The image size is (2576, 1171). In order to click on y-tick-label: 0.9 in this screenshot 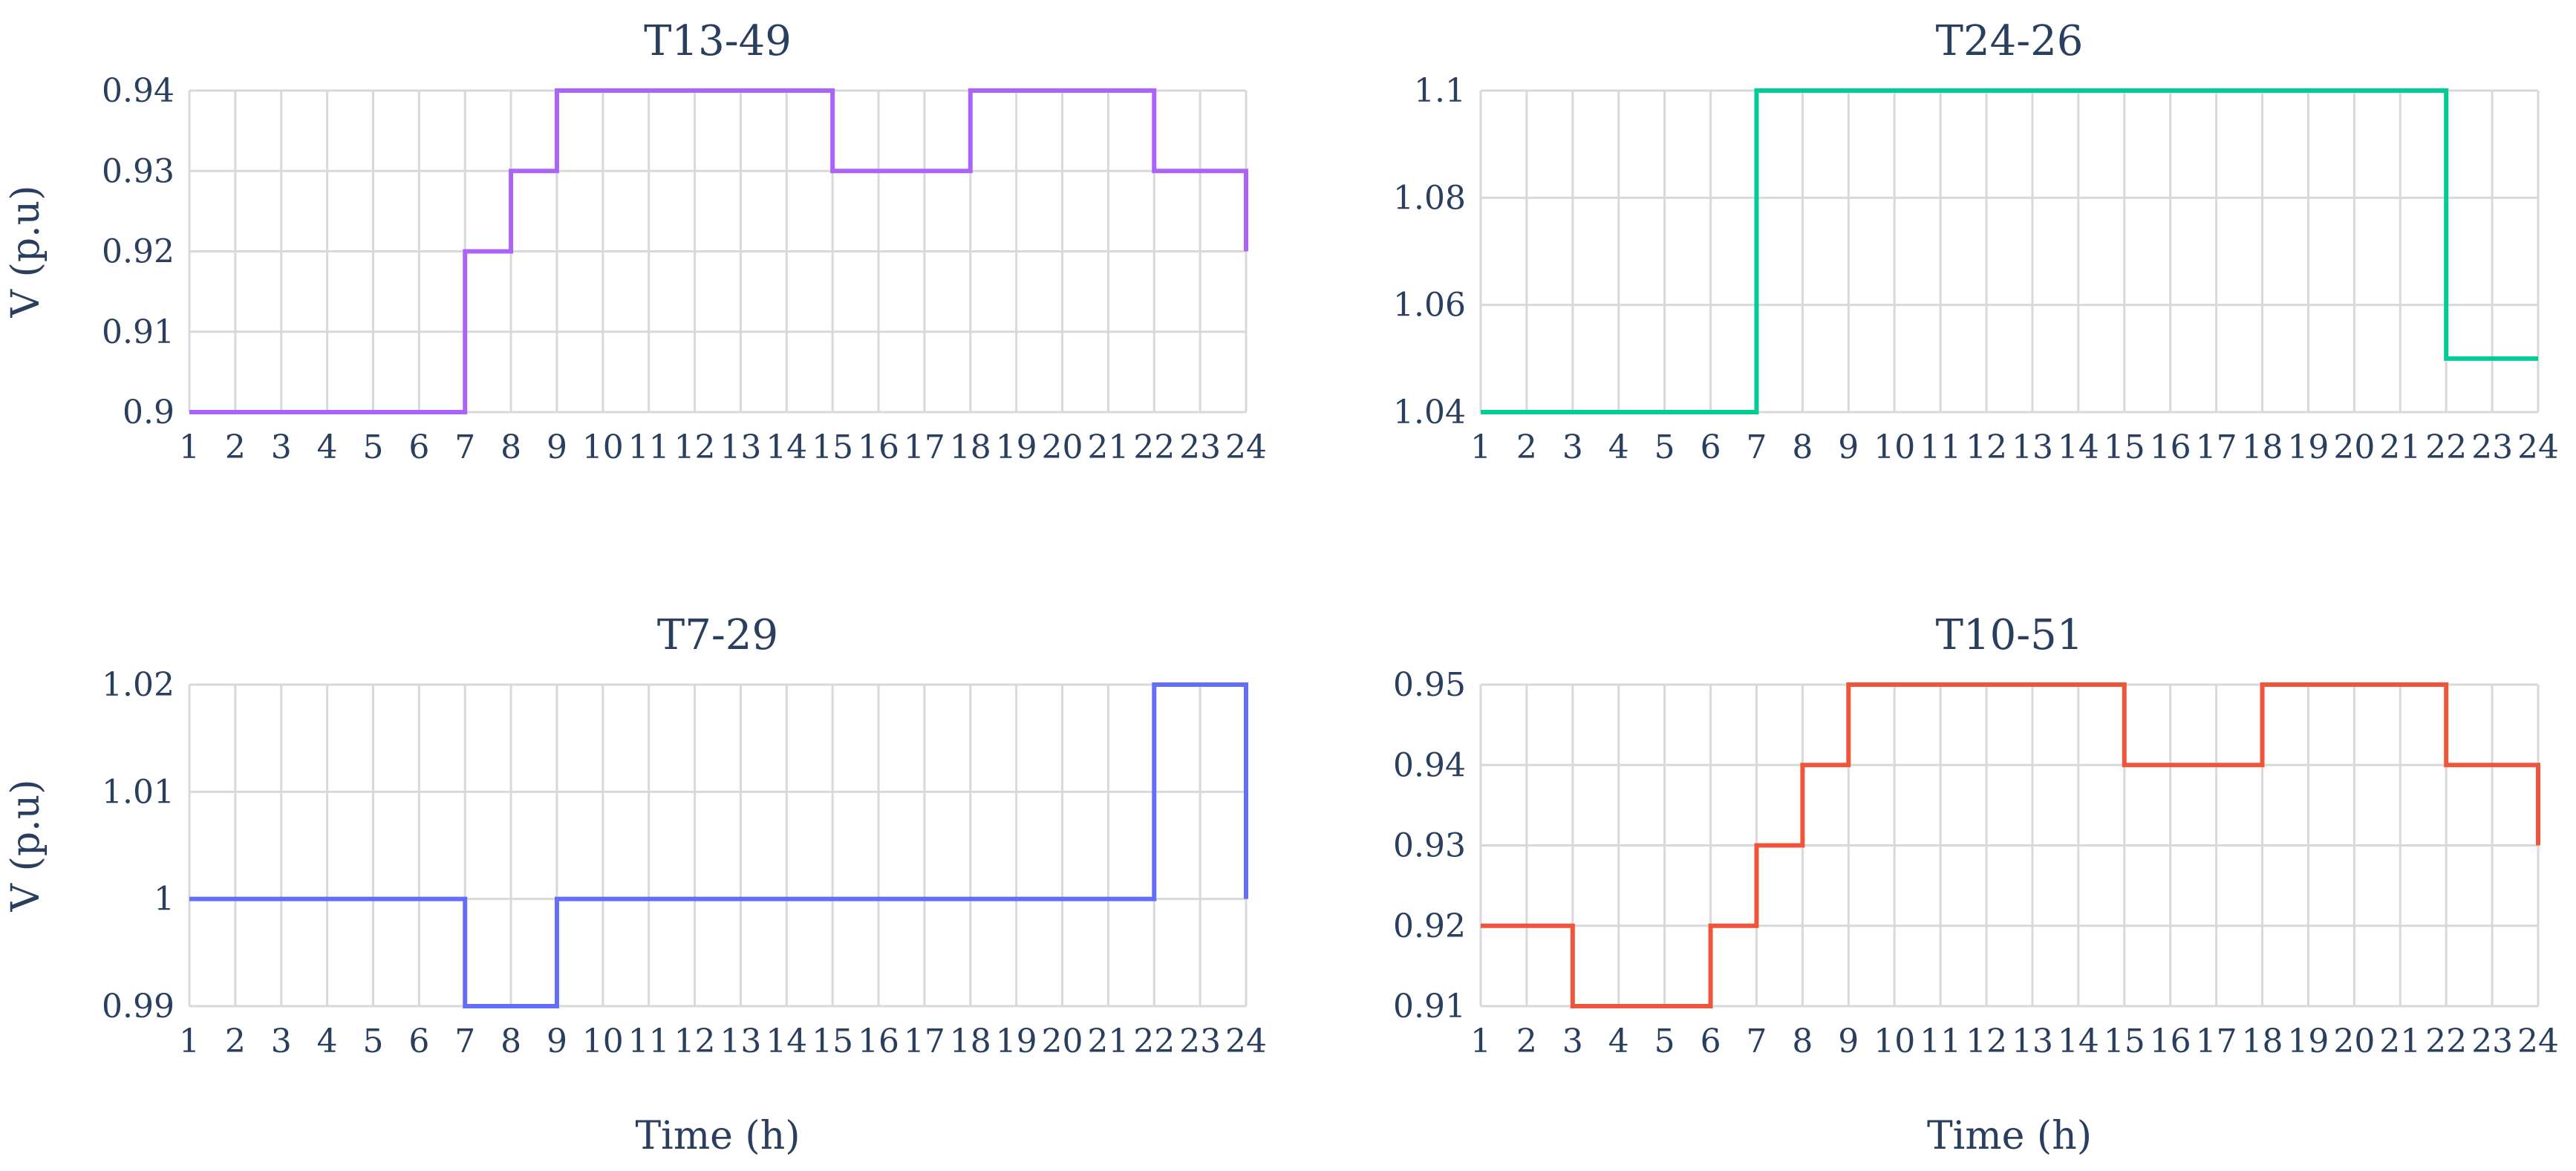, I will do `click(149, 412)`.